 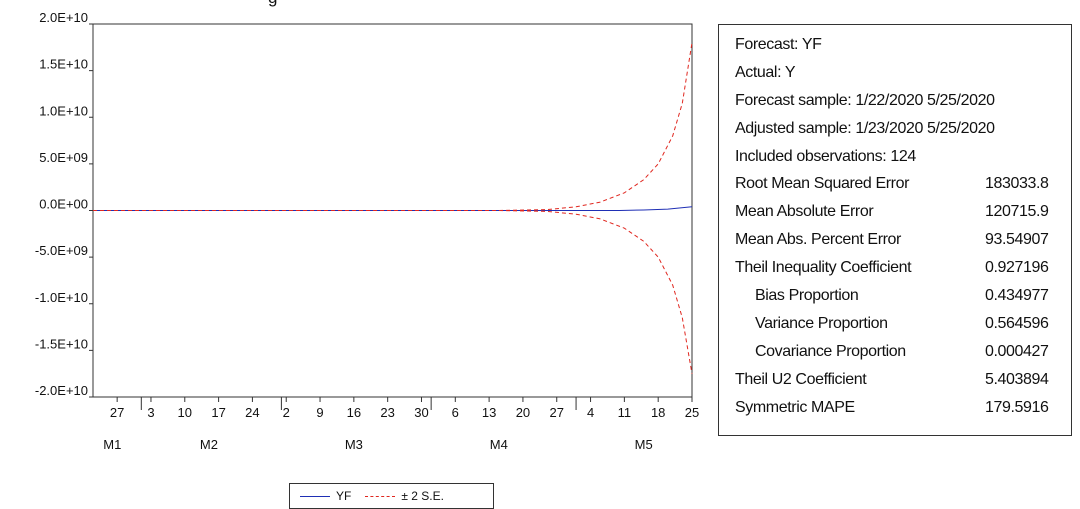 I want to click on stat-row: Symmetric MAPE 179.5916, so click(x=903, y=408).